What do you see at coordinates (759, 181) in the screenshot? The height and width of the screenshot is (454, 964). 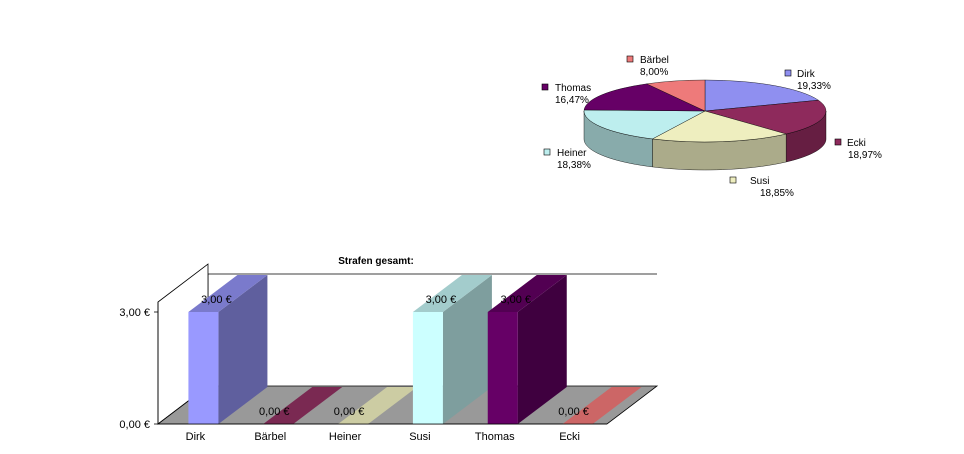 I see `pie-label-susi: Susi` at bounding box center [759, 181].